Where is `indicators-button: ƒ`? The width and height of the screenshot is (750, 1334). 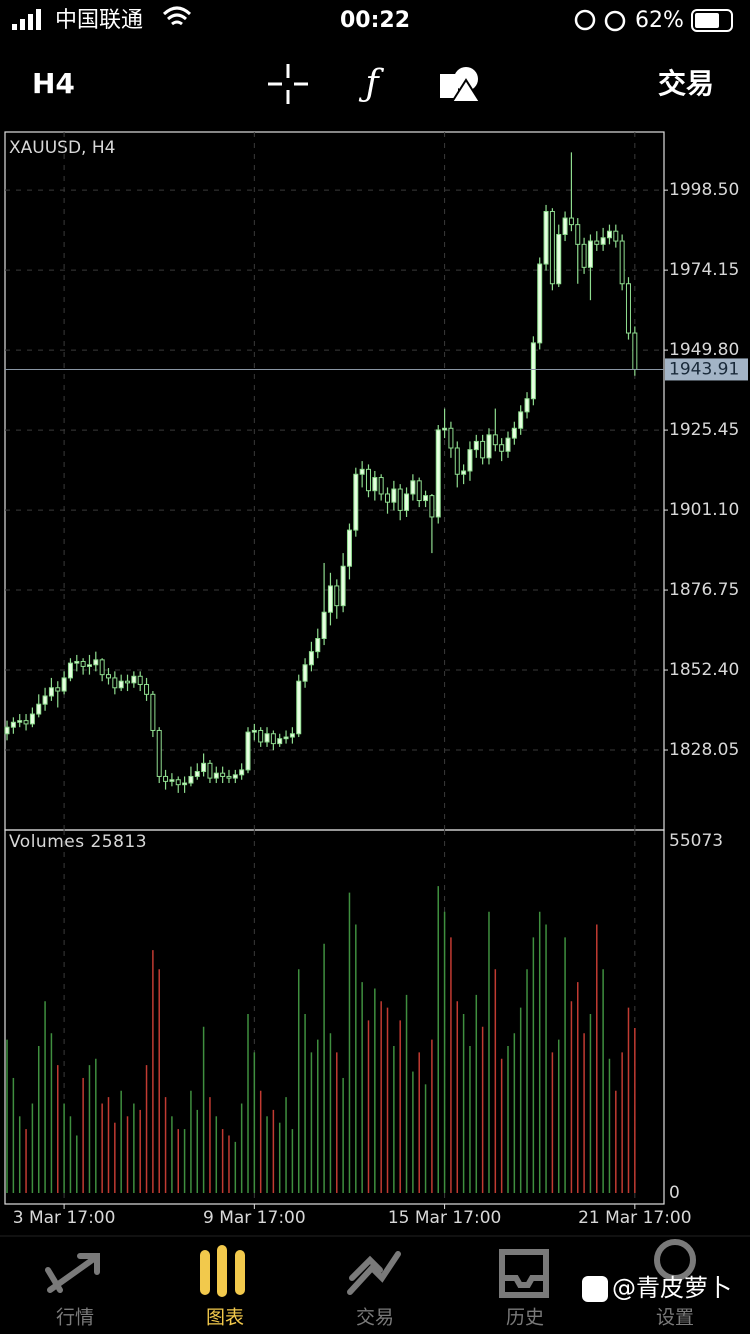 indicators-button: ƒ is located at coordinates (371, 83).